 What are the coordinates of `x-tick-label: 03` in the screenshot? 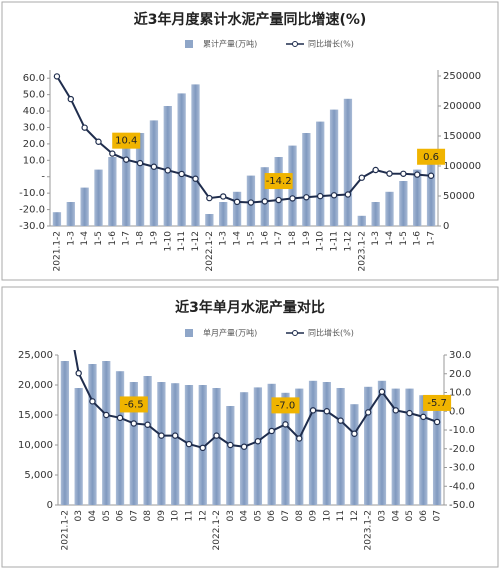 It's located at (79, 515).